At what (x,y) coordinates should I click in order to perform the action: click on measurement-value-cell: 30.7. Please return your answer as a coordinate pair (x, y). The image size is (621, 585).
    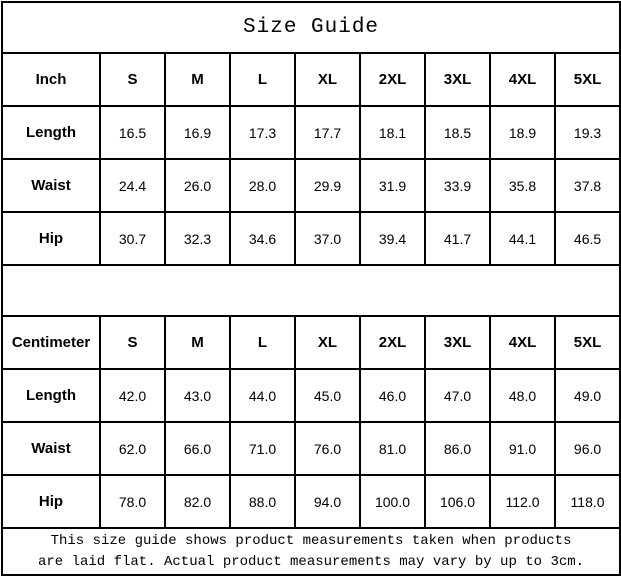
    Looking at the image, I should click on (132, 238).